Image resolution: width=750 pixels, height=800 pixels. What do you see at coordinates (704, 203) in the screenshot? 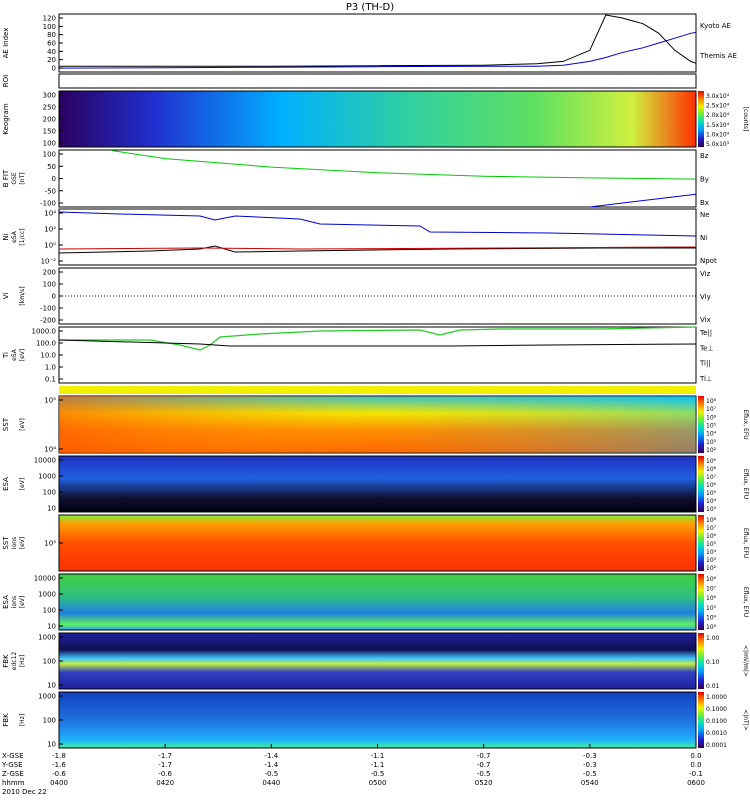
I see `bfit-legend-item: Bx` at bounding box center [704, 203].